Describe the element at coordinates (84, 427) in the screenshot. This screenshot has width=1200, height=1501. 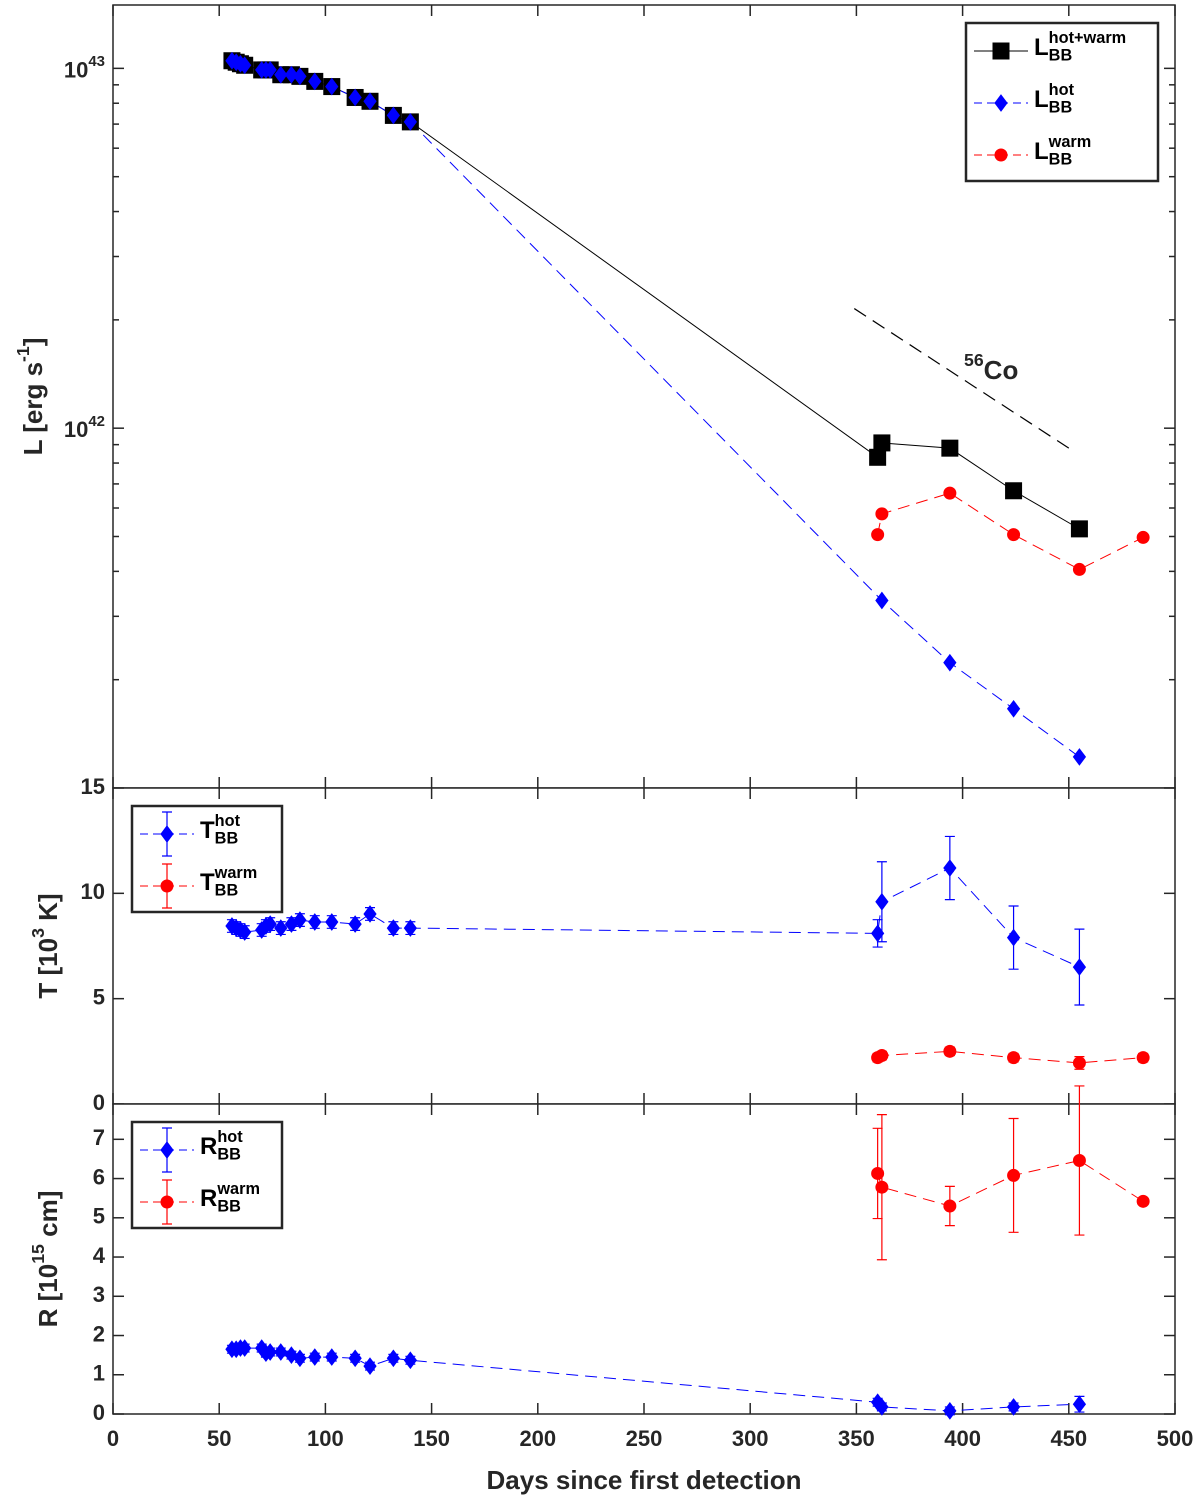
I see `y-tick-label: 1042` at that location.